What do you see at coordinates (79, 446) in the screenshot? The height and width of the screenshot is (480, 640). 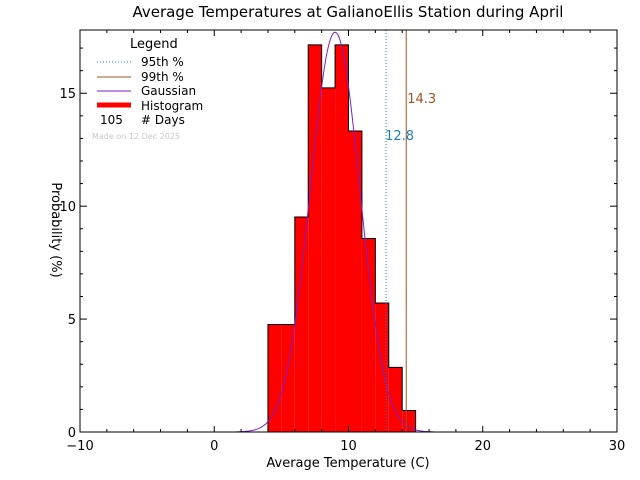 I see `x-tick-label: −10` at bounding box center [79, 446].